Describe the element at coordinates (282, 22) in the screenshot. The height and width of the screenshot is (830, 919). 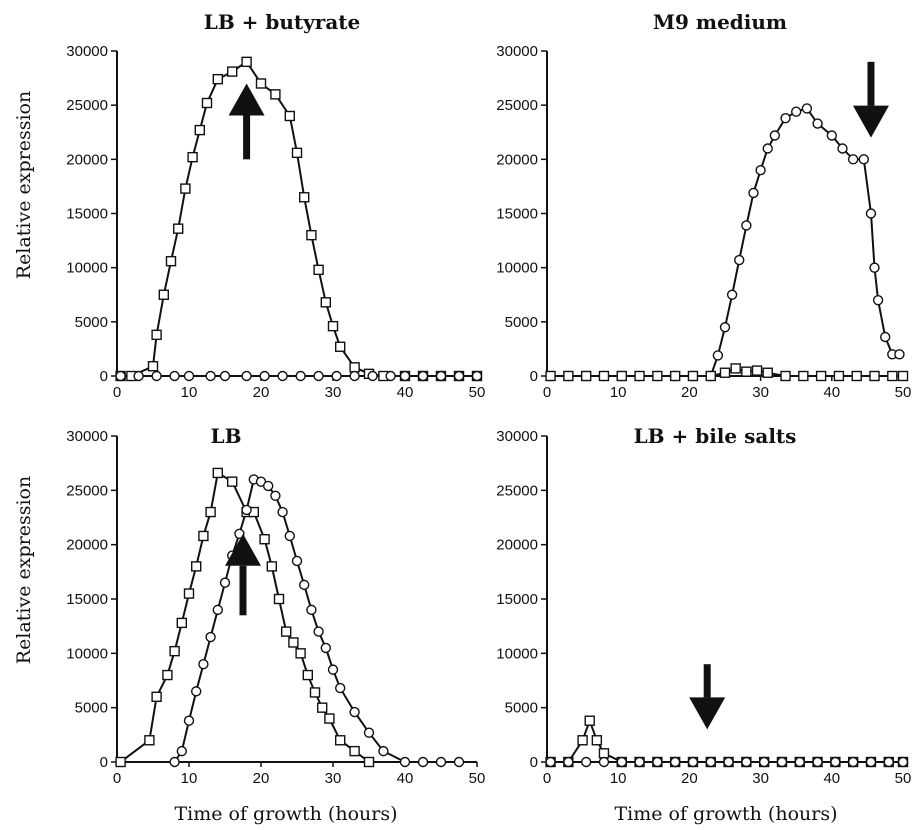
I see `panel-title: LB + butyrate` at that location.